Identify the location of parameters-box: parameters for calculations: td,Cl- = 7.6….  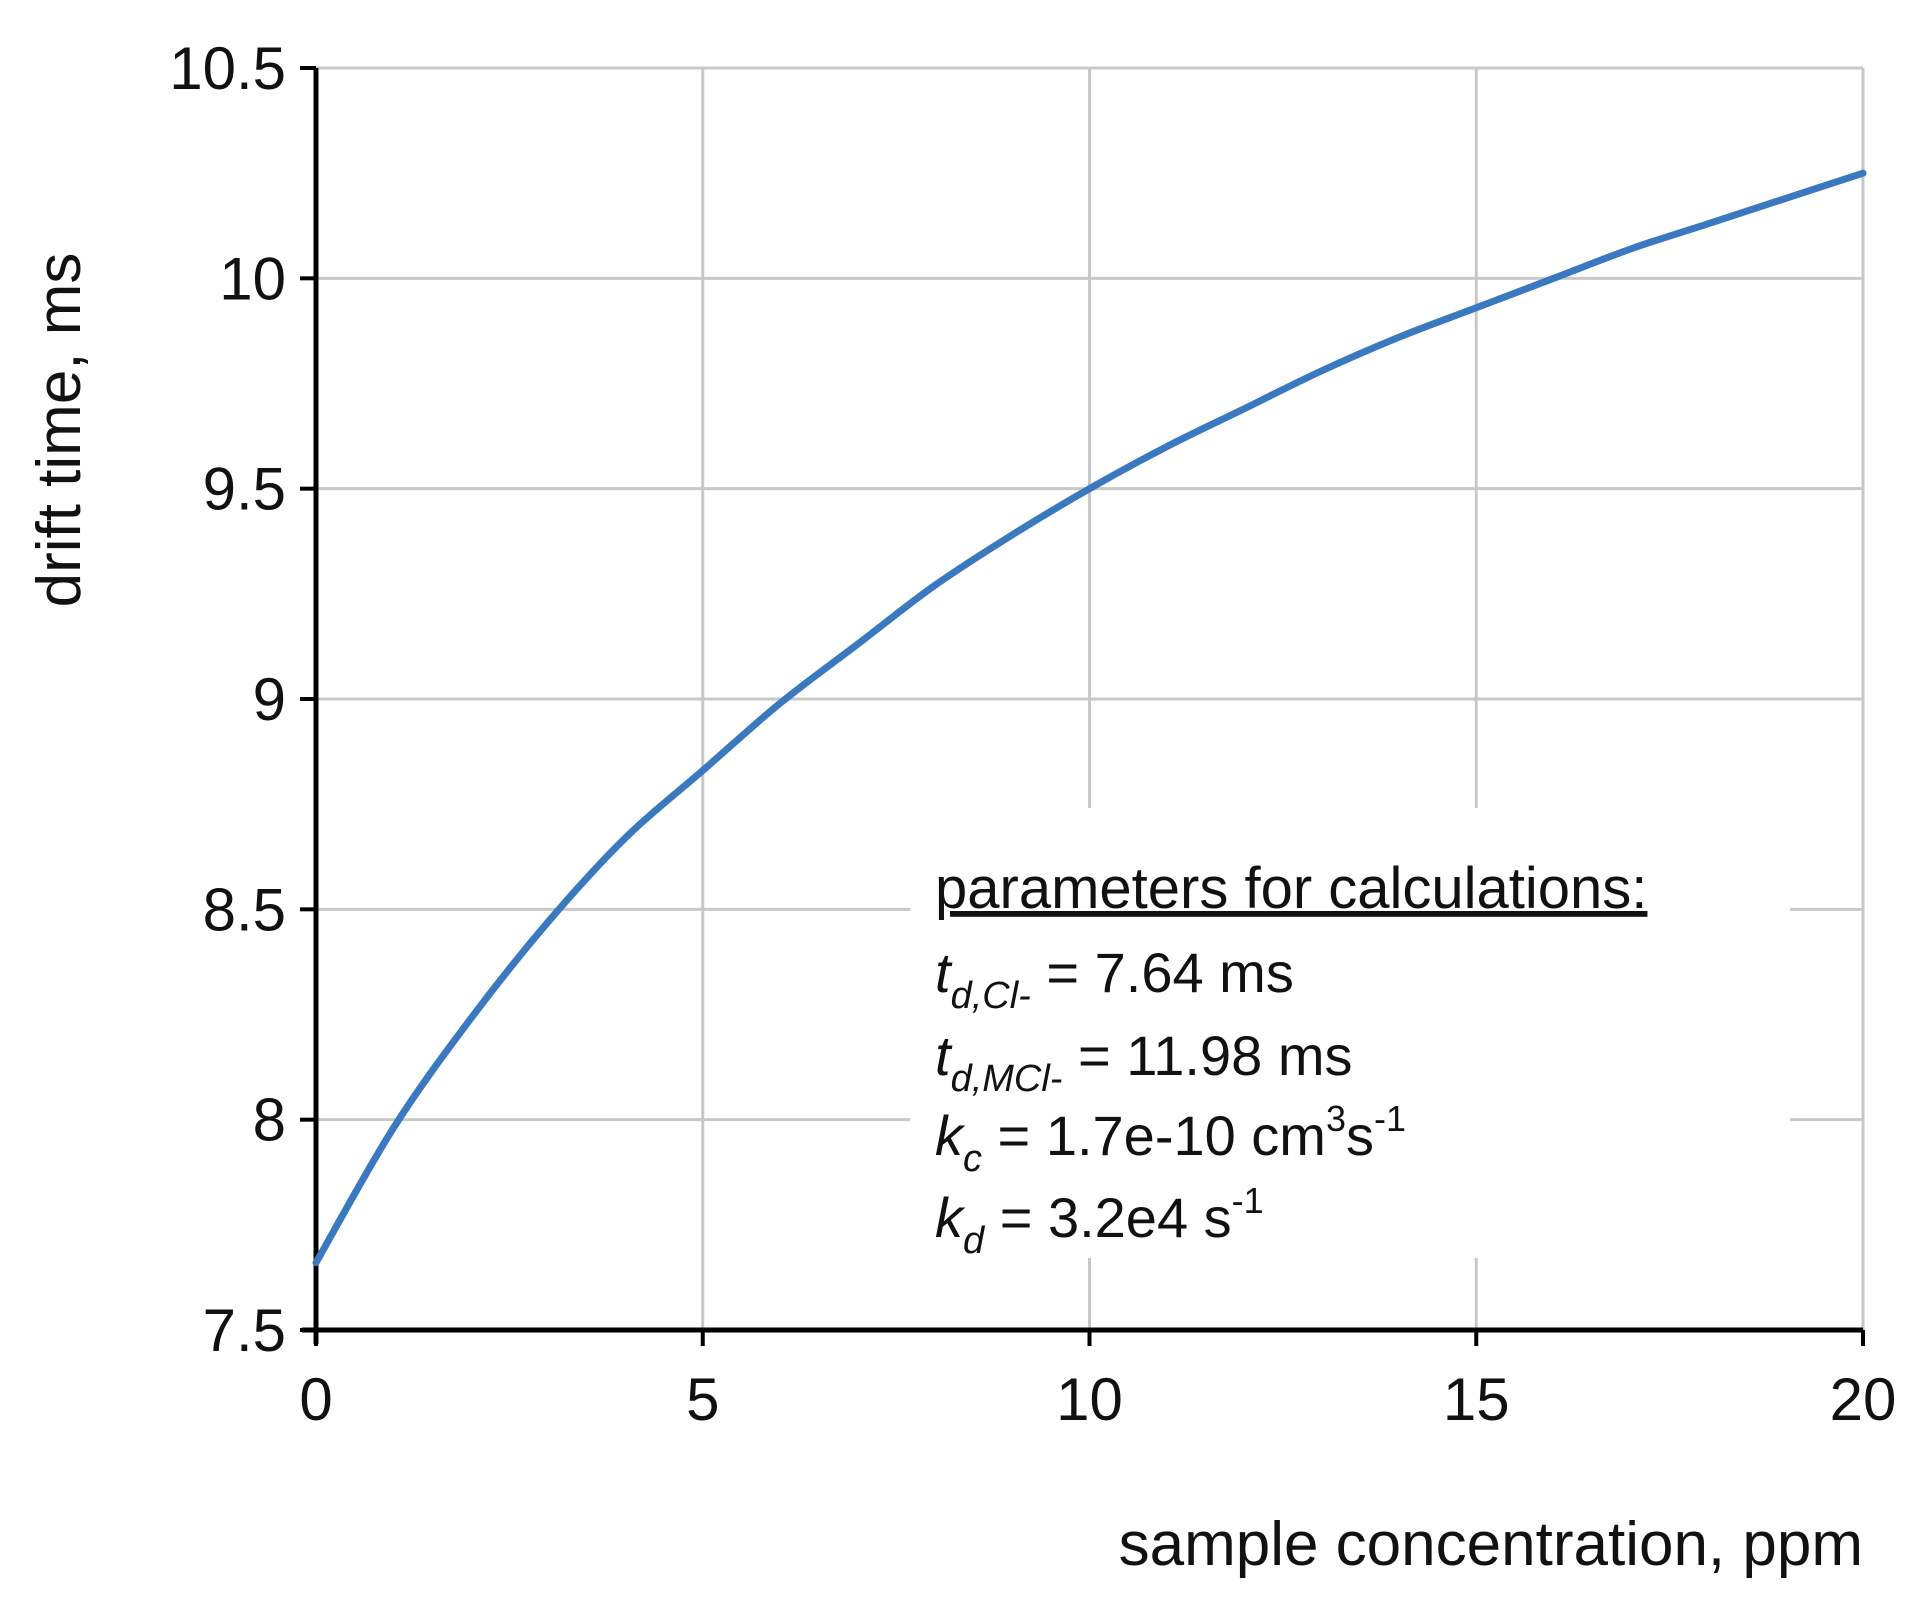
(1350, 1035).